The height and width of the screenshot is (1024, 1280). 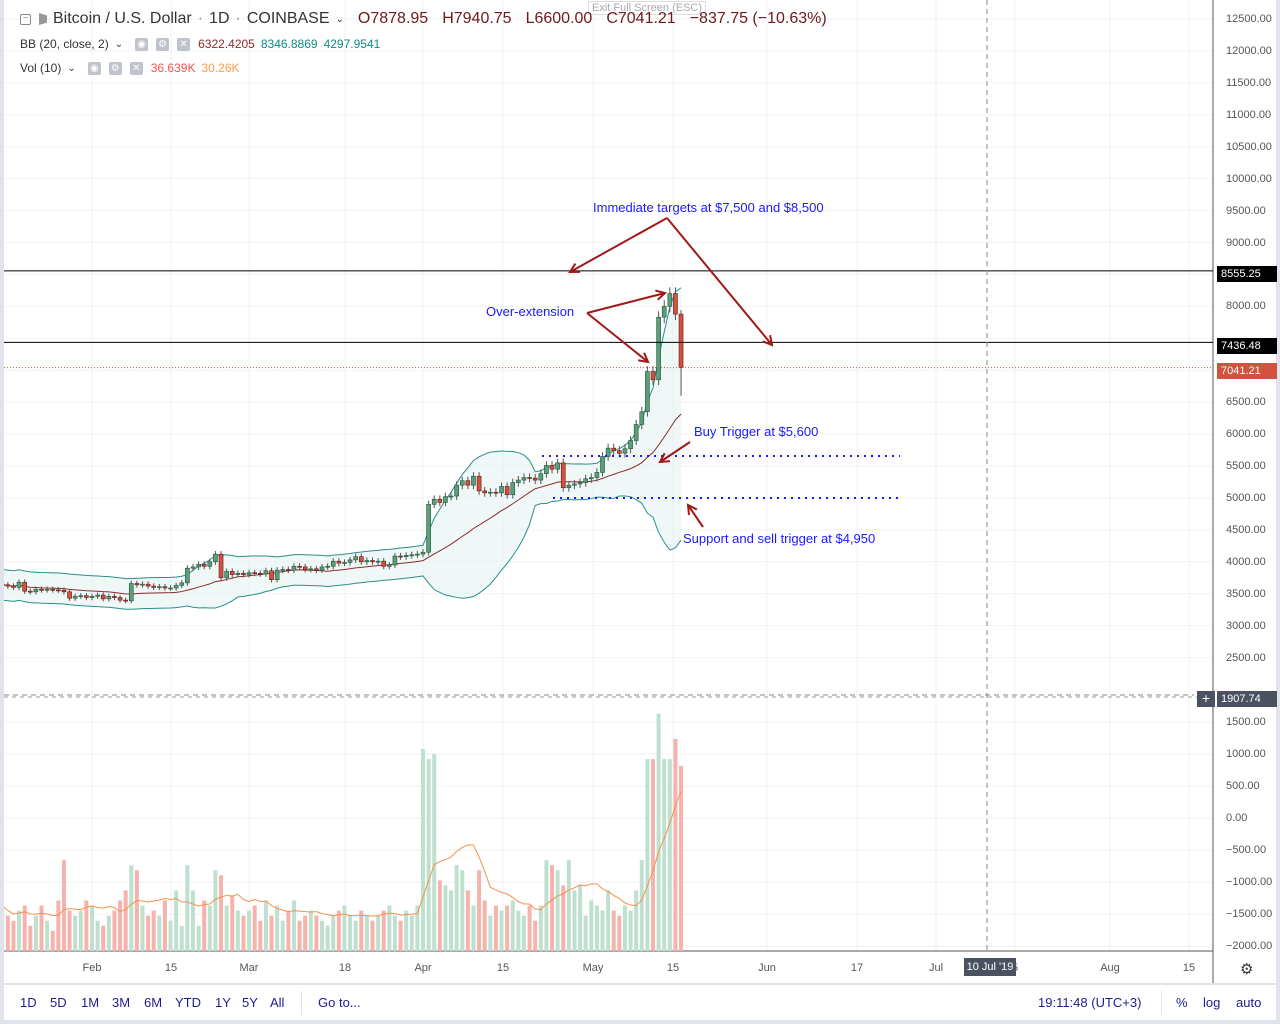 I want to click on interval: 1D, so click(x=219, y=18).